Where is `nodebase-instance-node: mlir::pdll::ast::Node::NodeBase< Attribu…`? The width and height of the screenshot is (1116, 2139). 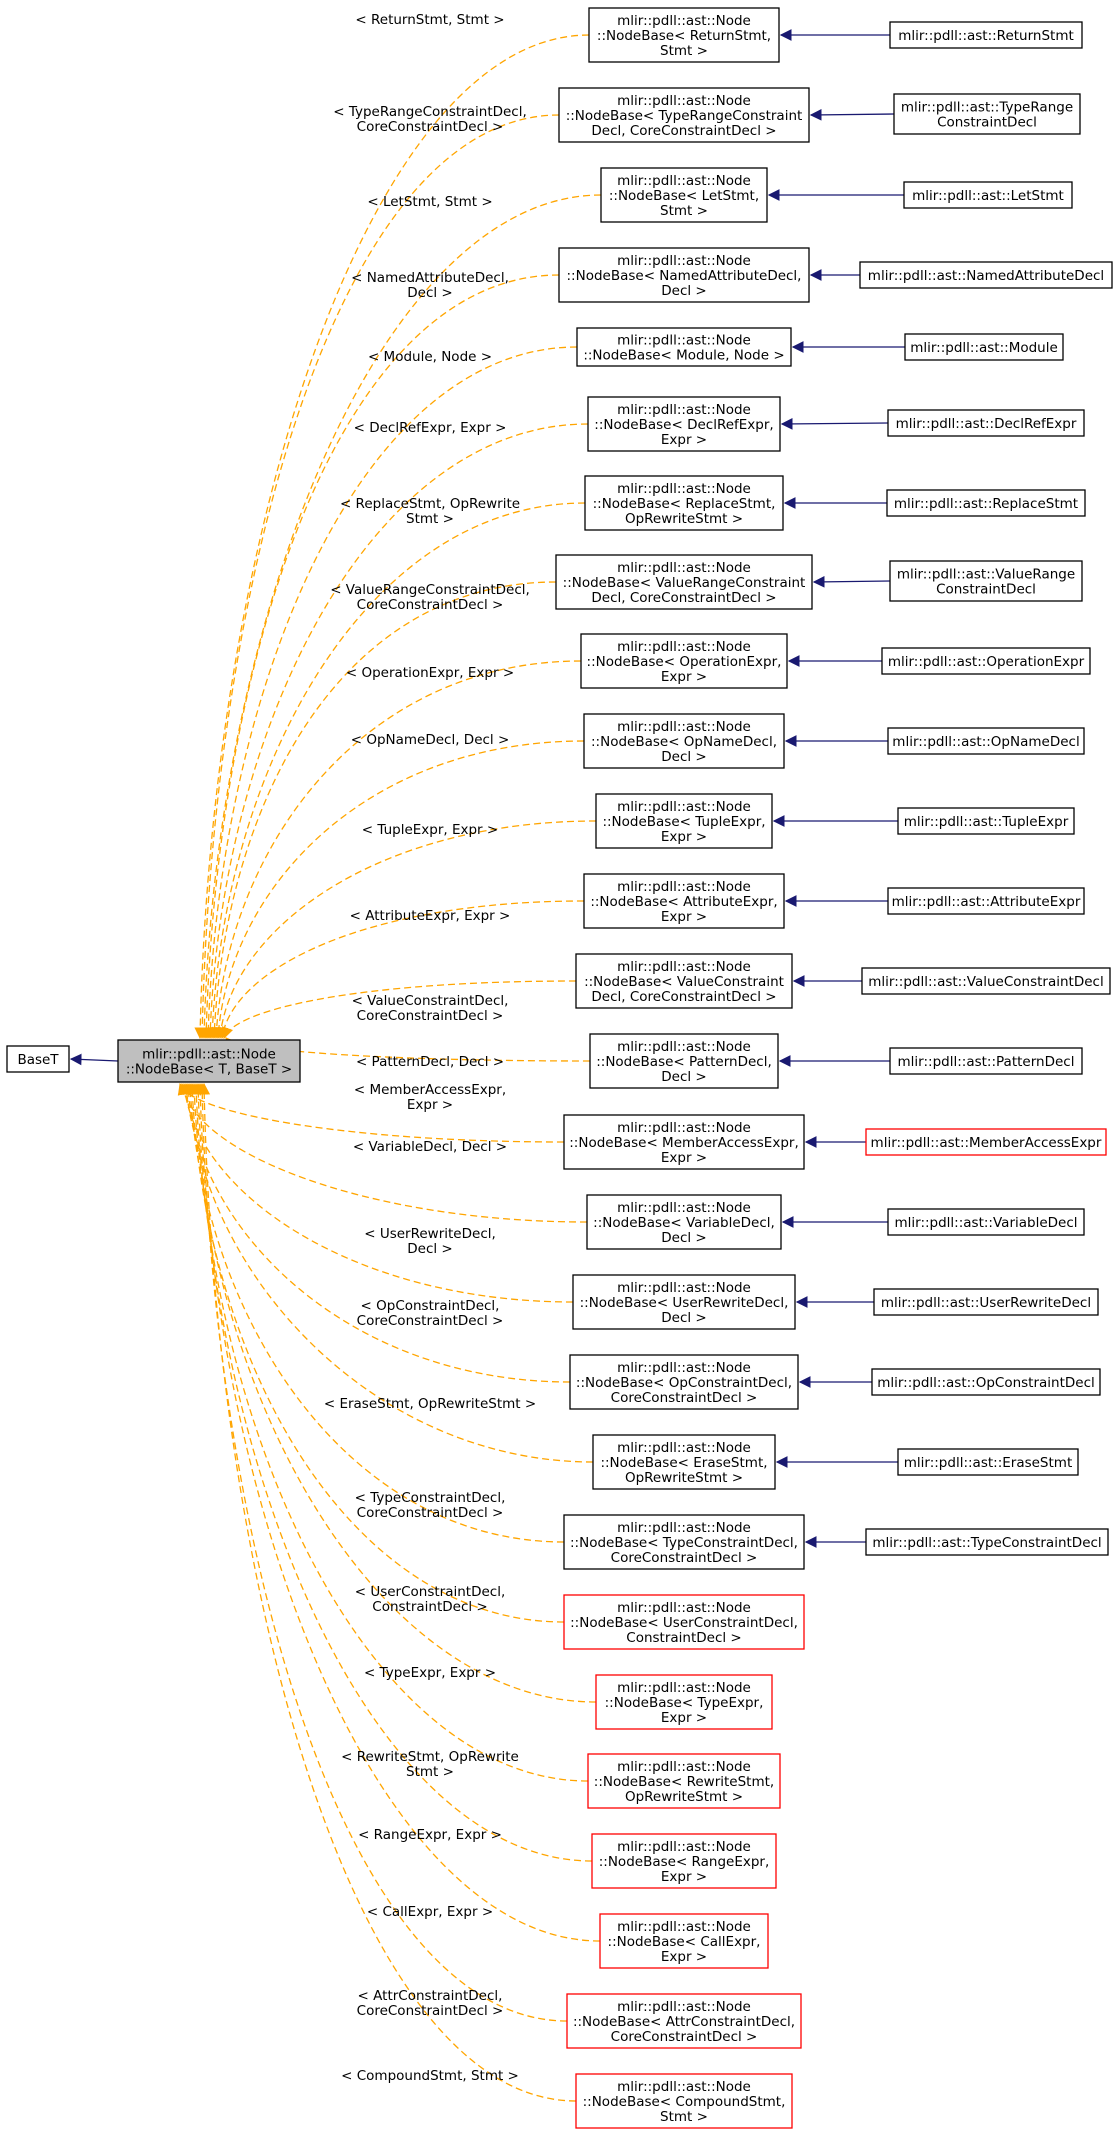 nodebase-instance-node: mlir::pdll::ast::Node::NodeBase< Attribu… is located at coordinates (684, 901).